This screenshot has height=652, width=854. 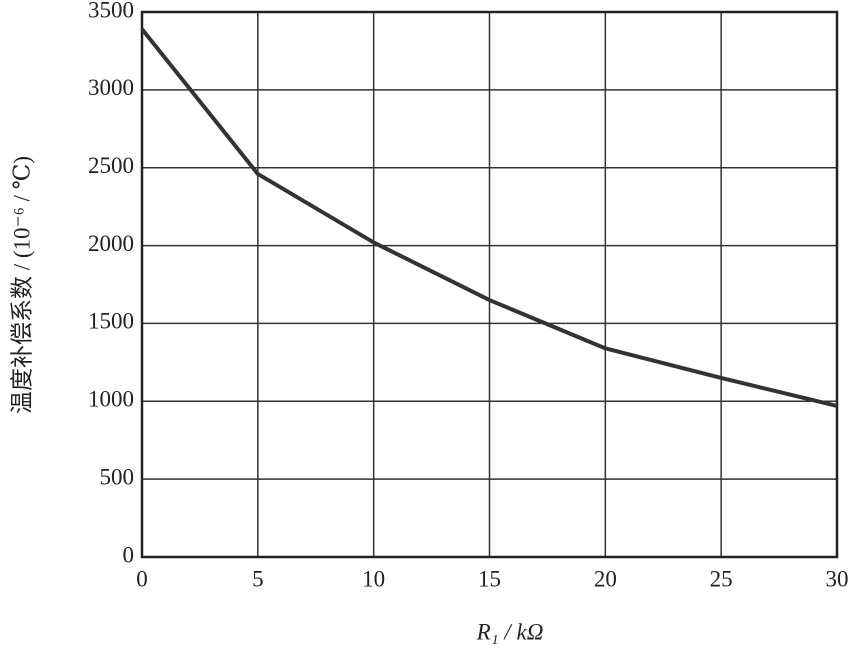 What do you see at coordinates (111, 11) in the screenshot?
I see `y-tick-label: 3500` at bounding box center [111, 11].